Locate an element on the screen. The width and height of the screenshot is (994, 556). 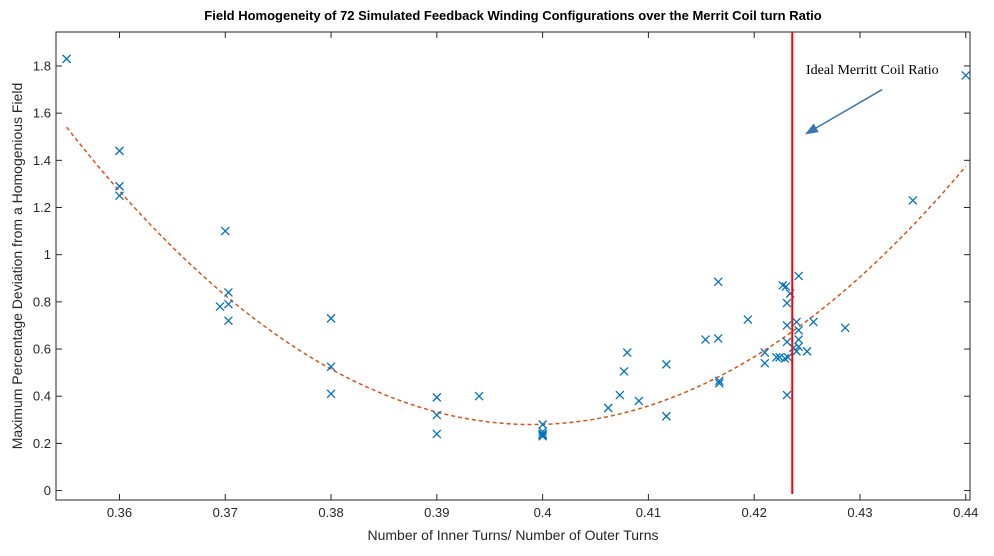
annotation-layer: Ideal Merritt Coil Ratio is located at coordinates (871, 99).